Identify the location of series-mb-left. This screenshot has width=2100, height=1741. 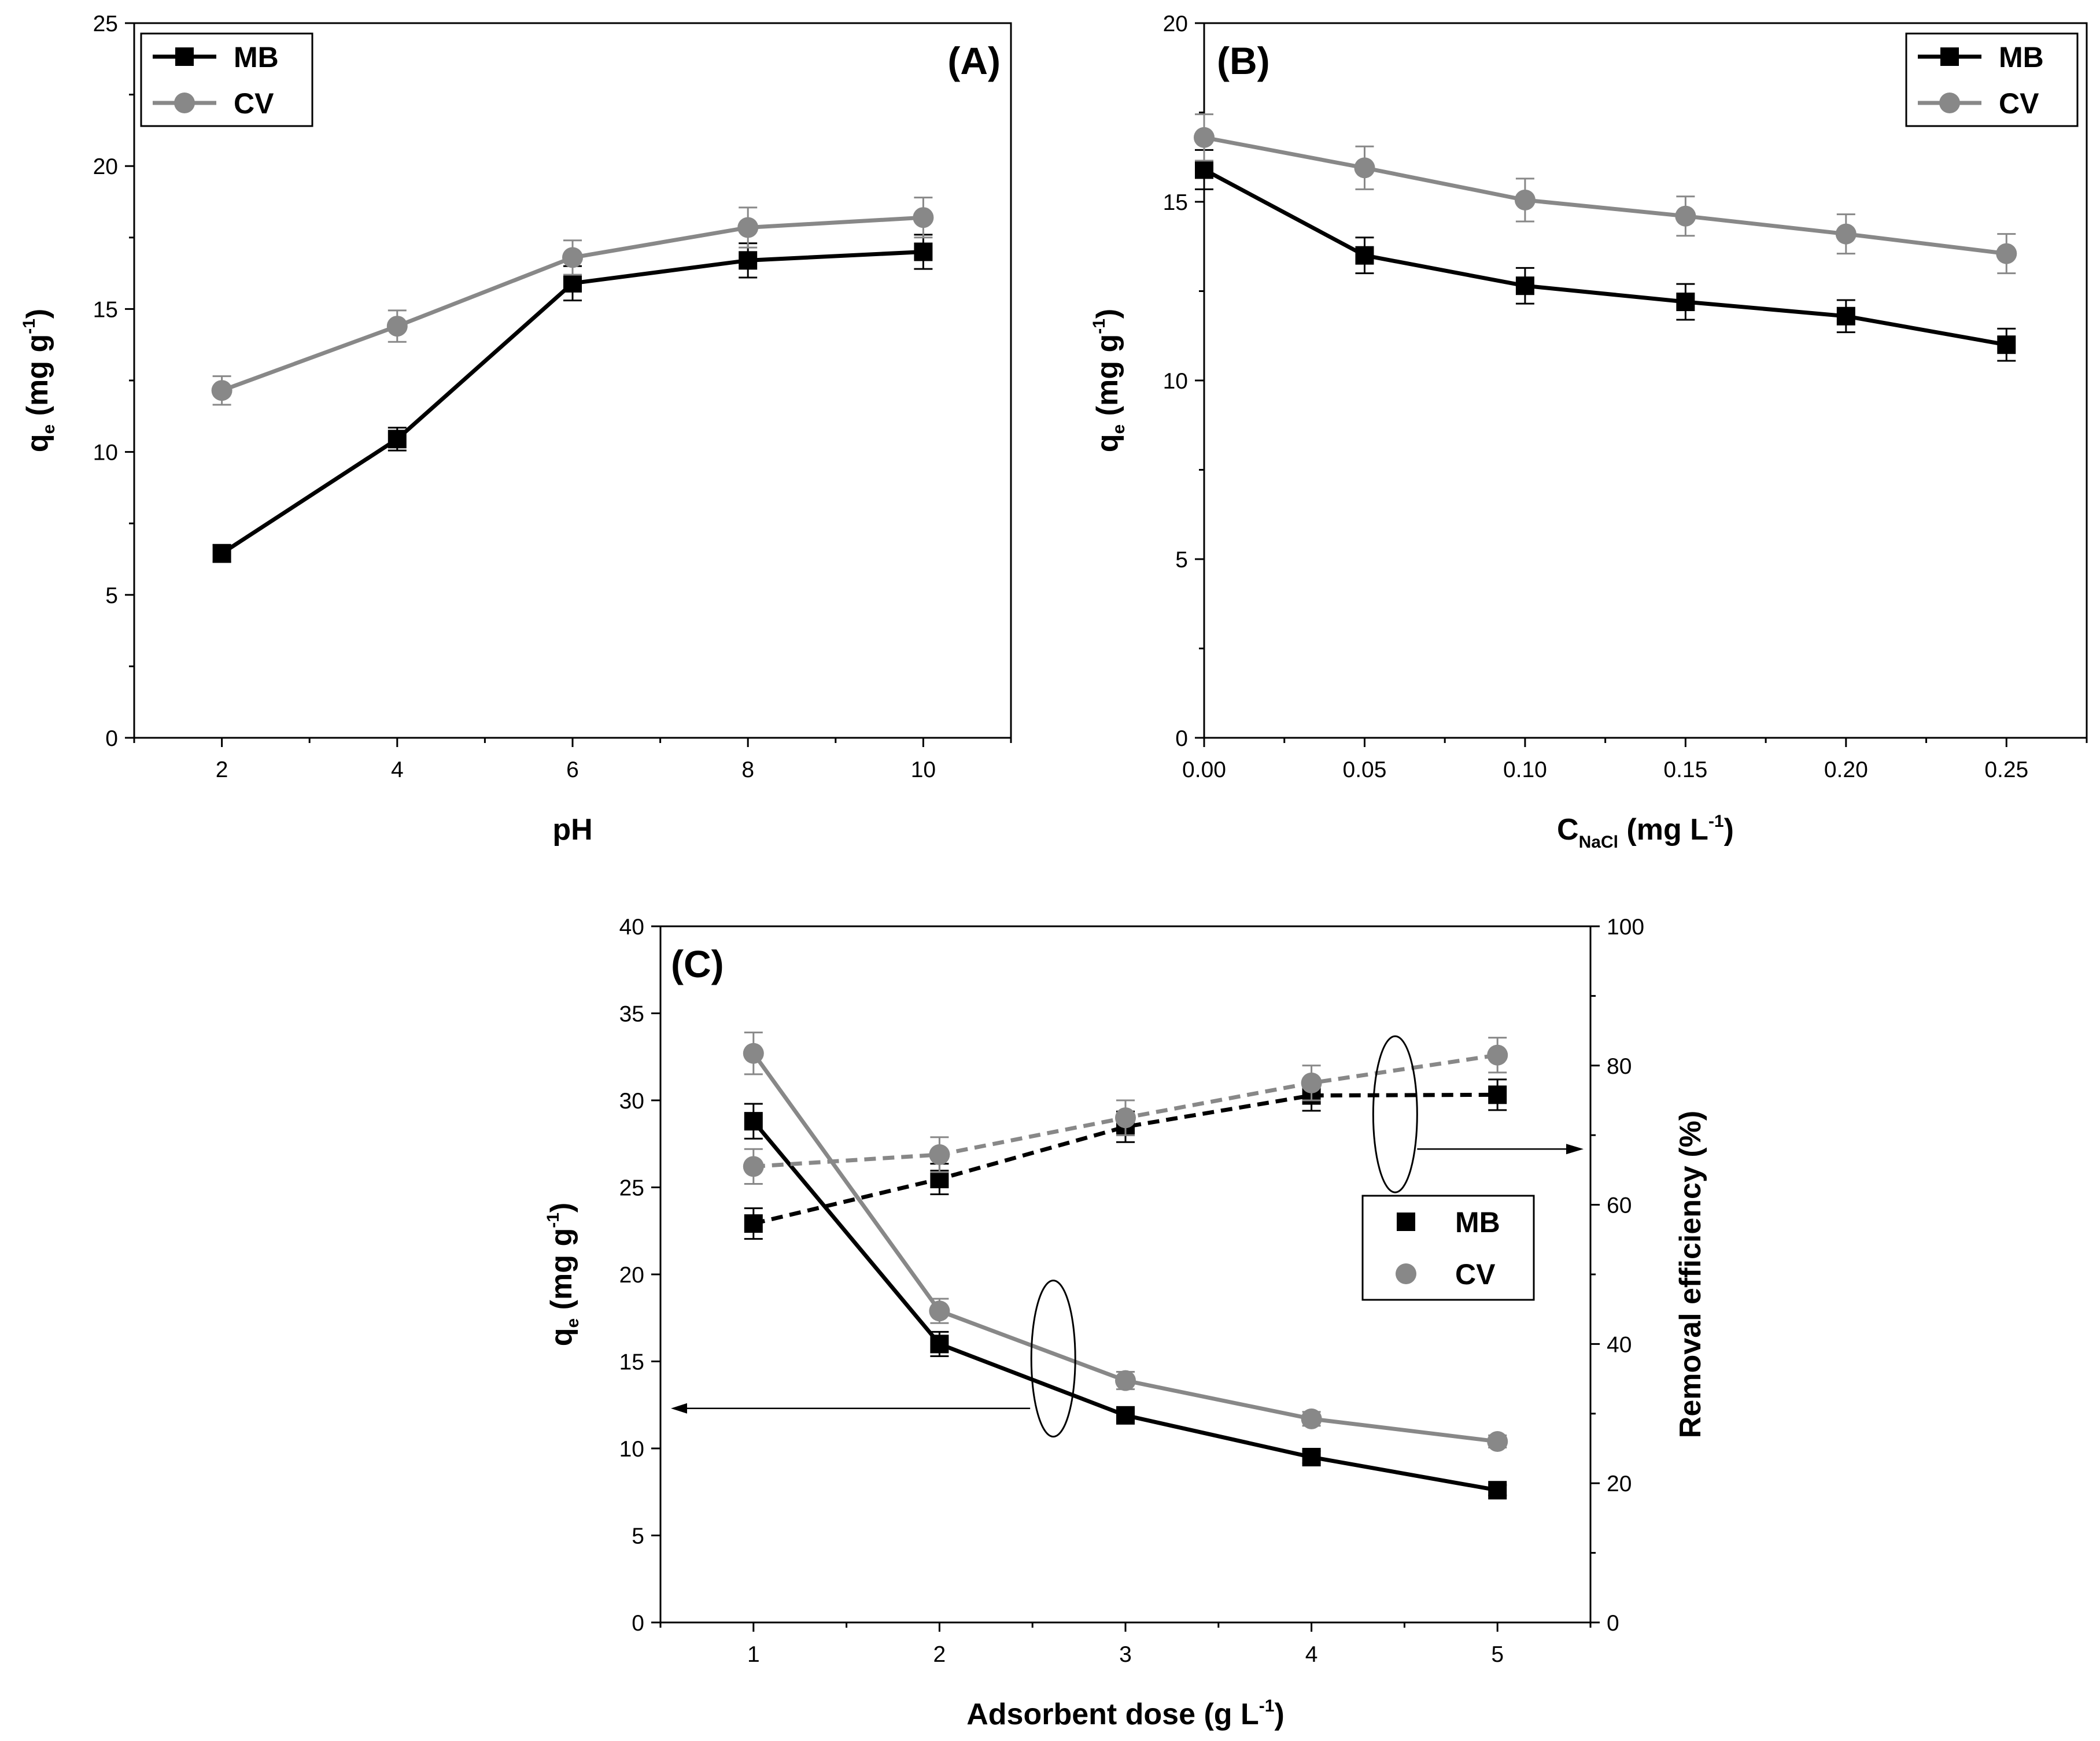
(1125, 1301).